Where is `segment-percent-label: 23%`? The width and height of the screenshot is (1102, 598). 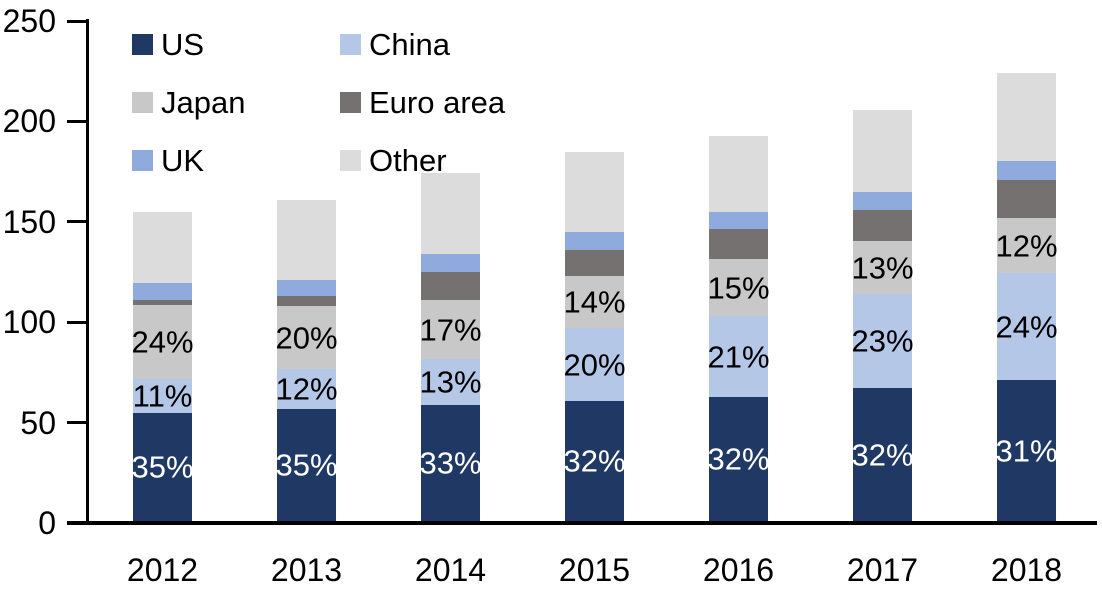
segment-percent-label: 23% is located at coordinates (882, 341).